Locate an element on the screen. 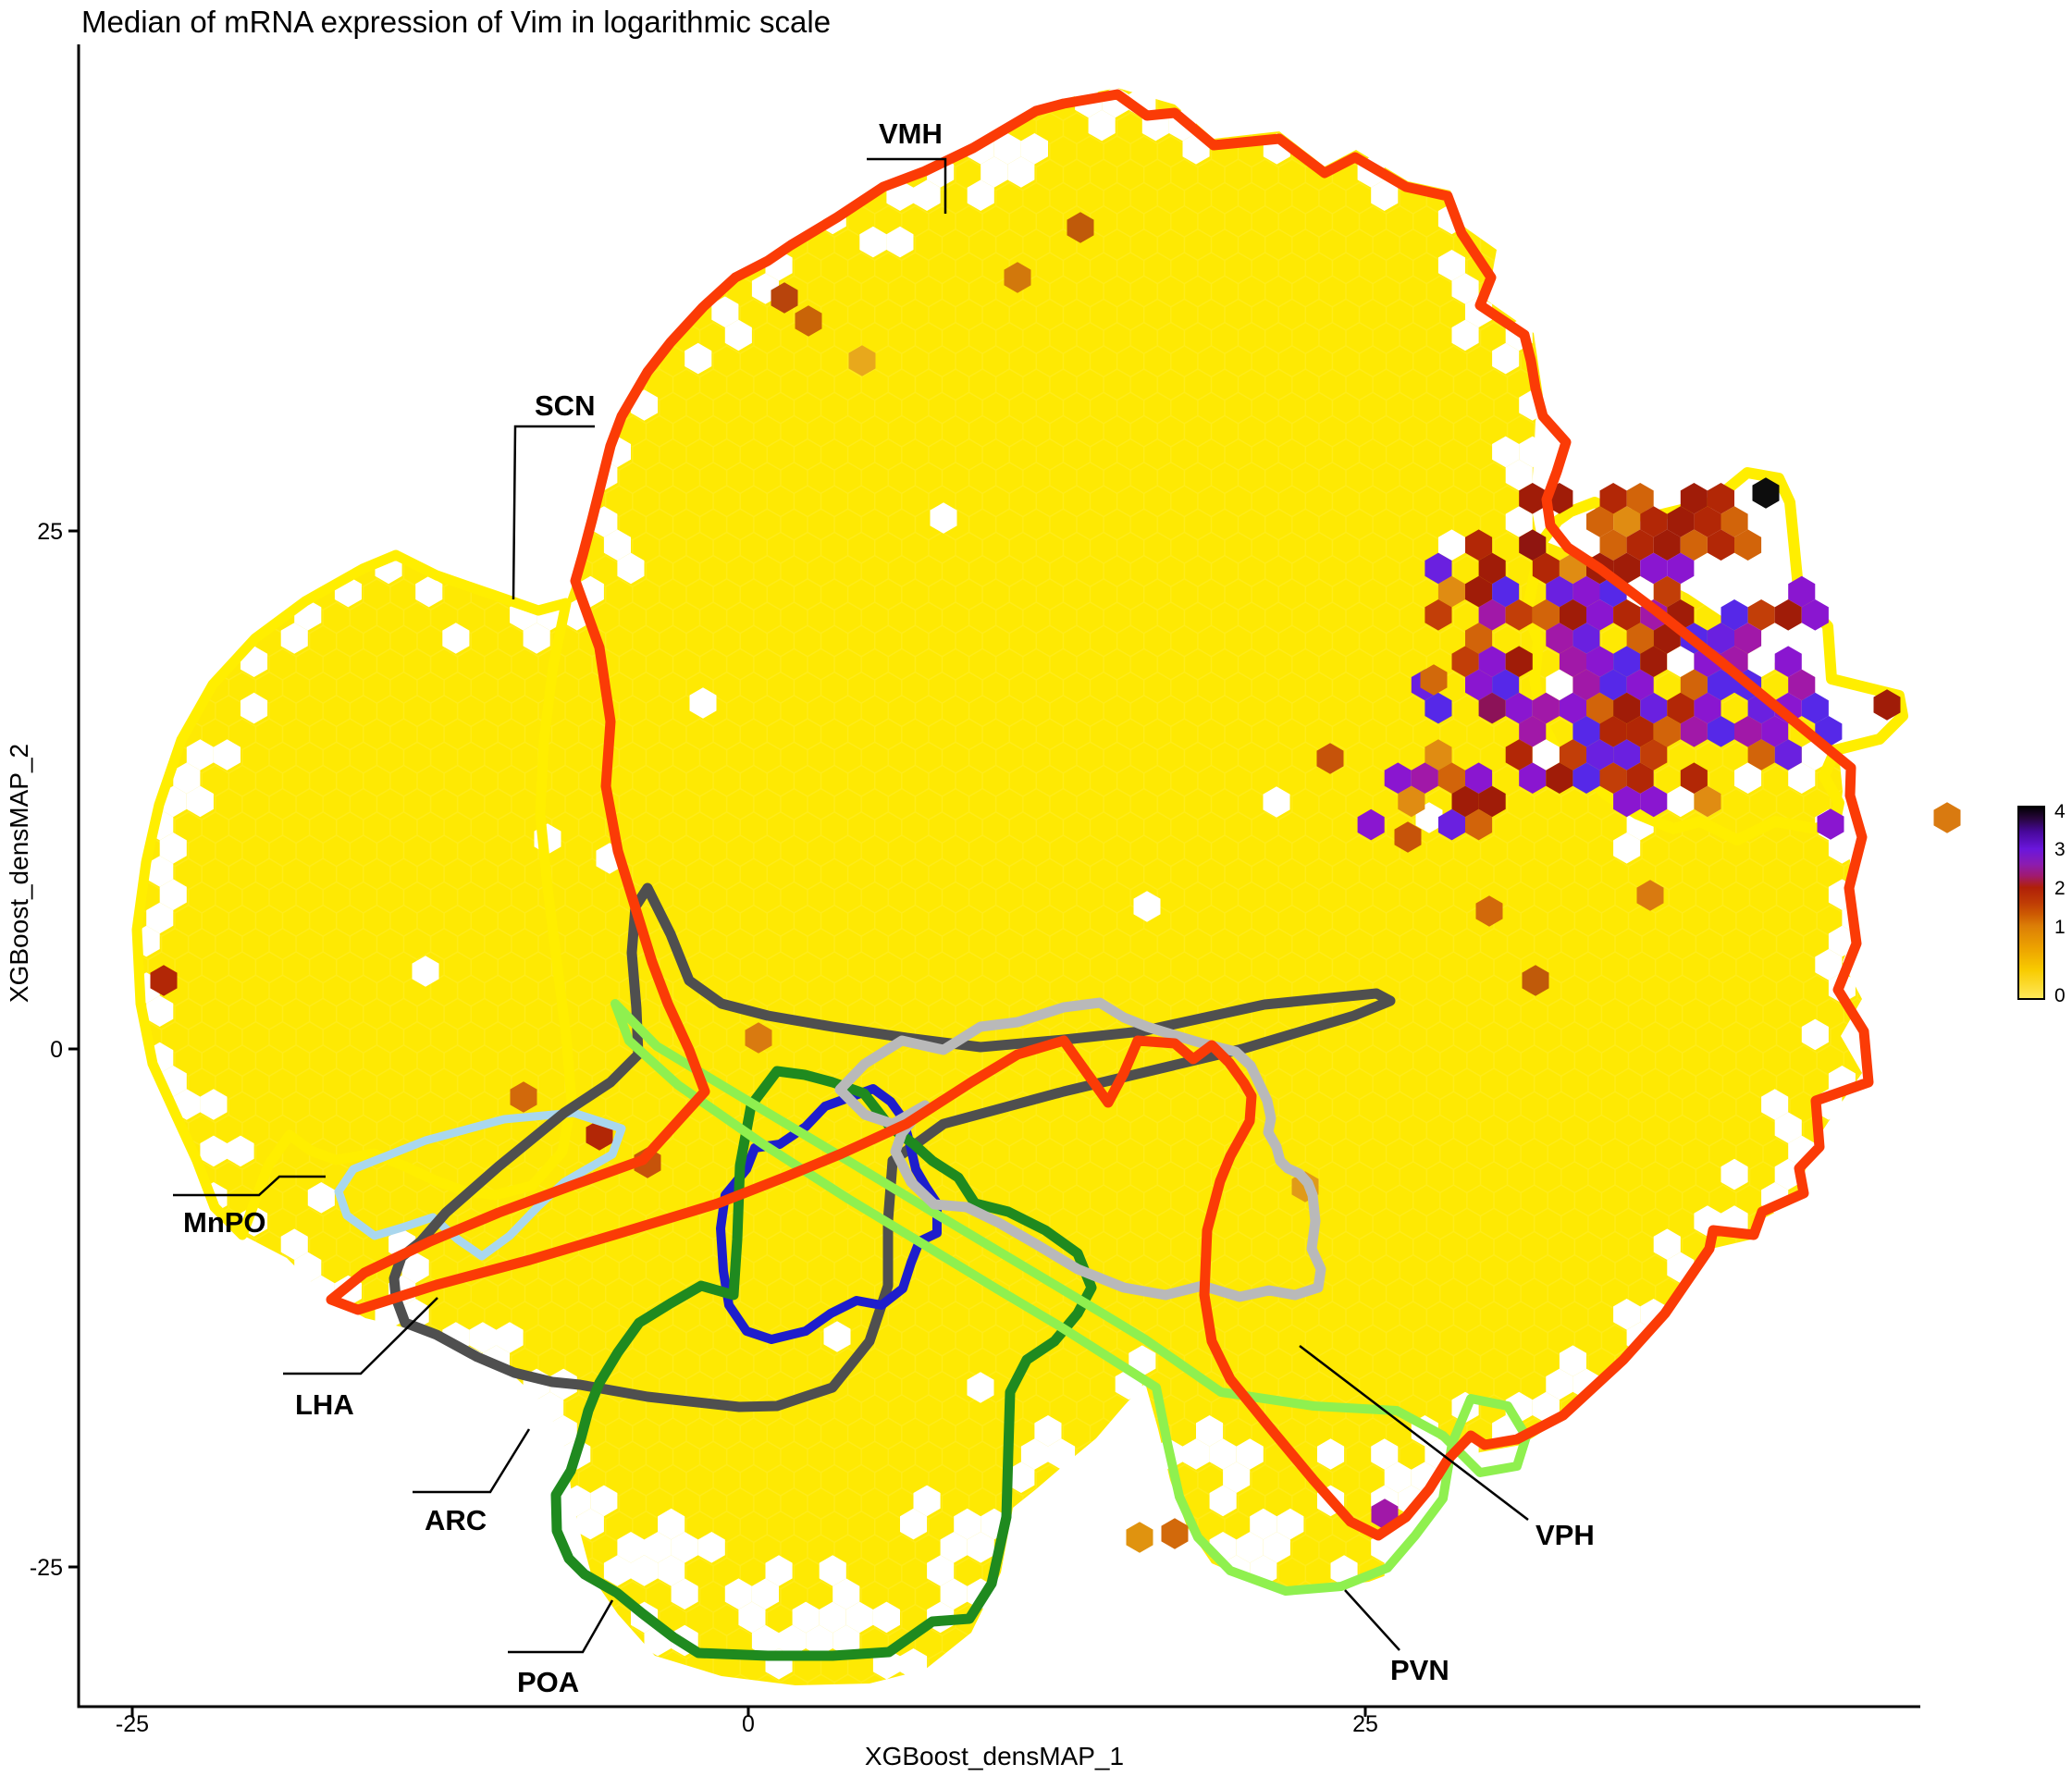 Image resolution: width=2072 pixels, height=1776 pixels. svg-text: SCN is located at coordinates (565, 405).